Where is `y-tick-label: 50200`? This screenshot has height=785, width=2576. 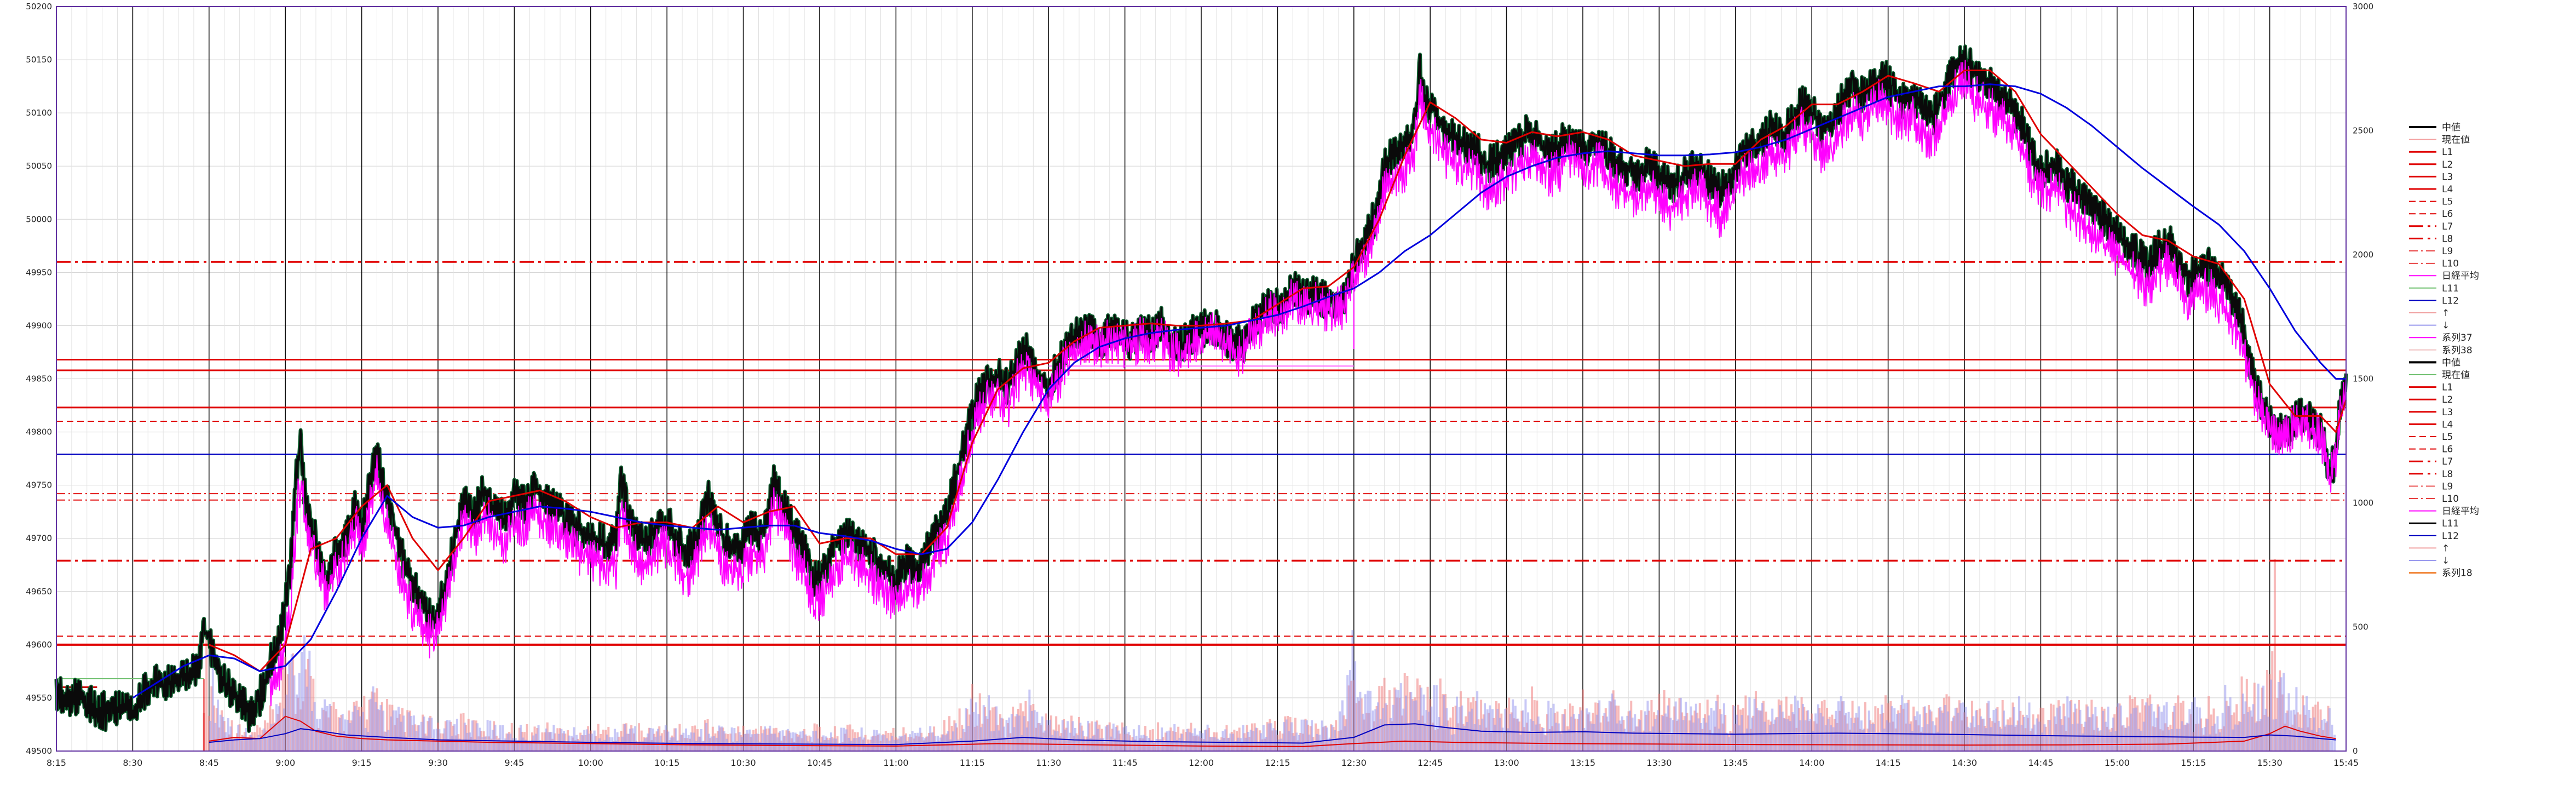 y-tick-label: 50200 is located at coordinates (39, 7).